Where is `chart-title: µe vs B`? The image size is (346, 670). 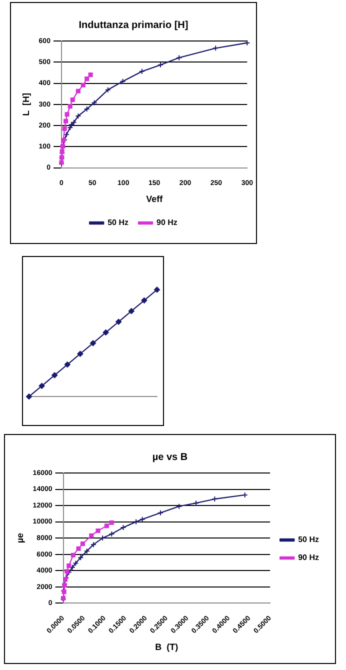 chart-title: µe vs B is located at coordinates (170, 457).